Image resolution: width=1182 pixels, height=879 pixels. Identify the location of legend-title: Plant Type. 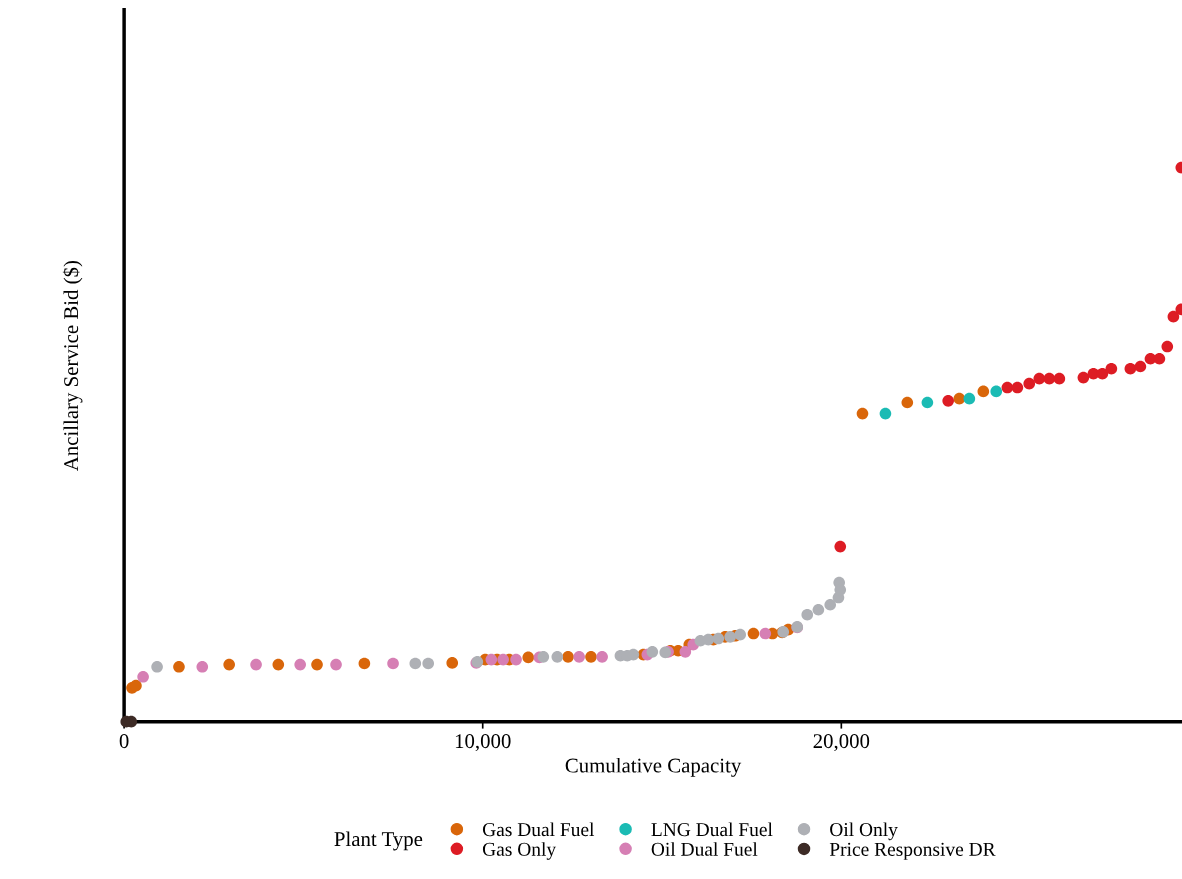
(378, 841).